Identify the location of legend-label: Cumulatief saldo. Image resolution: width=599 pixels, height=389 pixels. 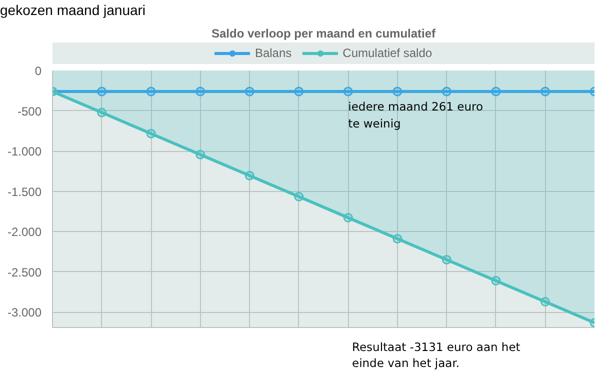
(387, 53).